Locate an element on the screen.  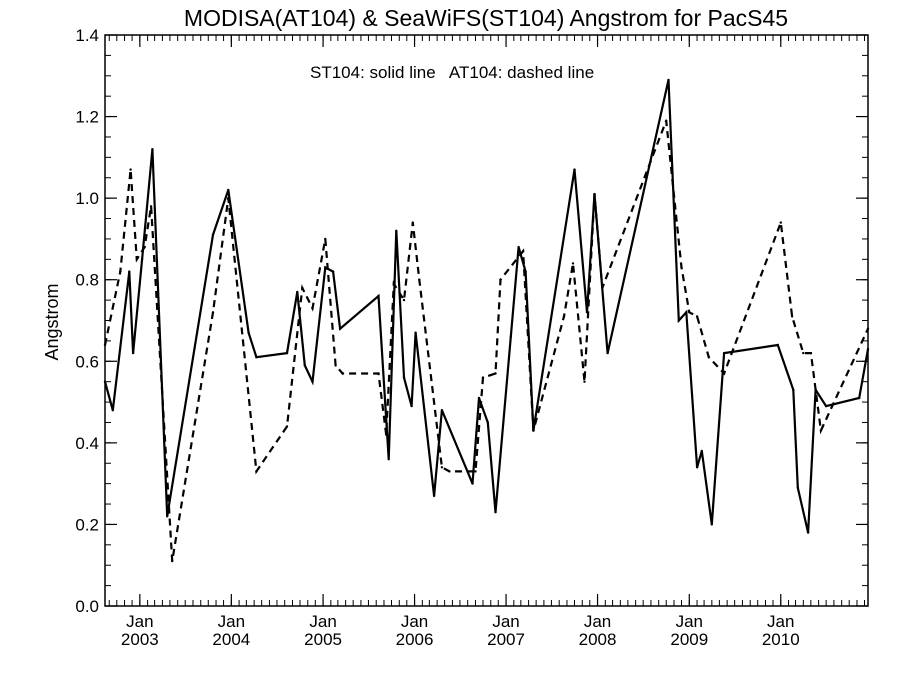
x-tick-label-year: 2009 is located at coordinates (689, 639).